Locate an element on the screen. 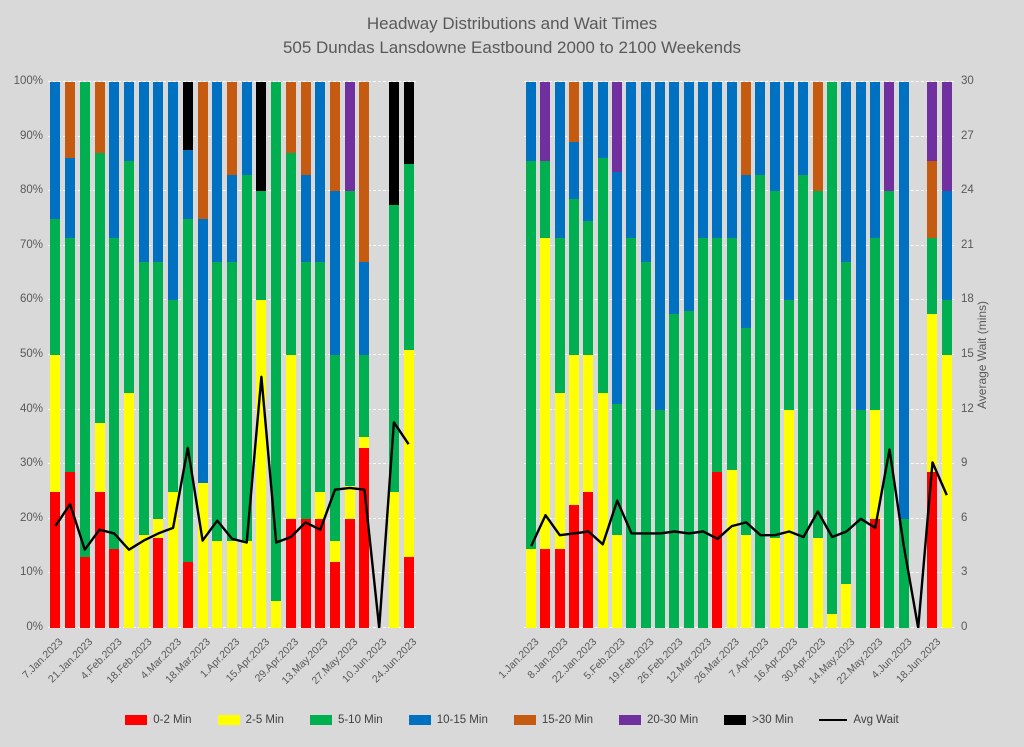 Image resolution: width=1024 pixels, height=747 pixels. right-axis-tick: 0 is located at coordinates (964, 627).